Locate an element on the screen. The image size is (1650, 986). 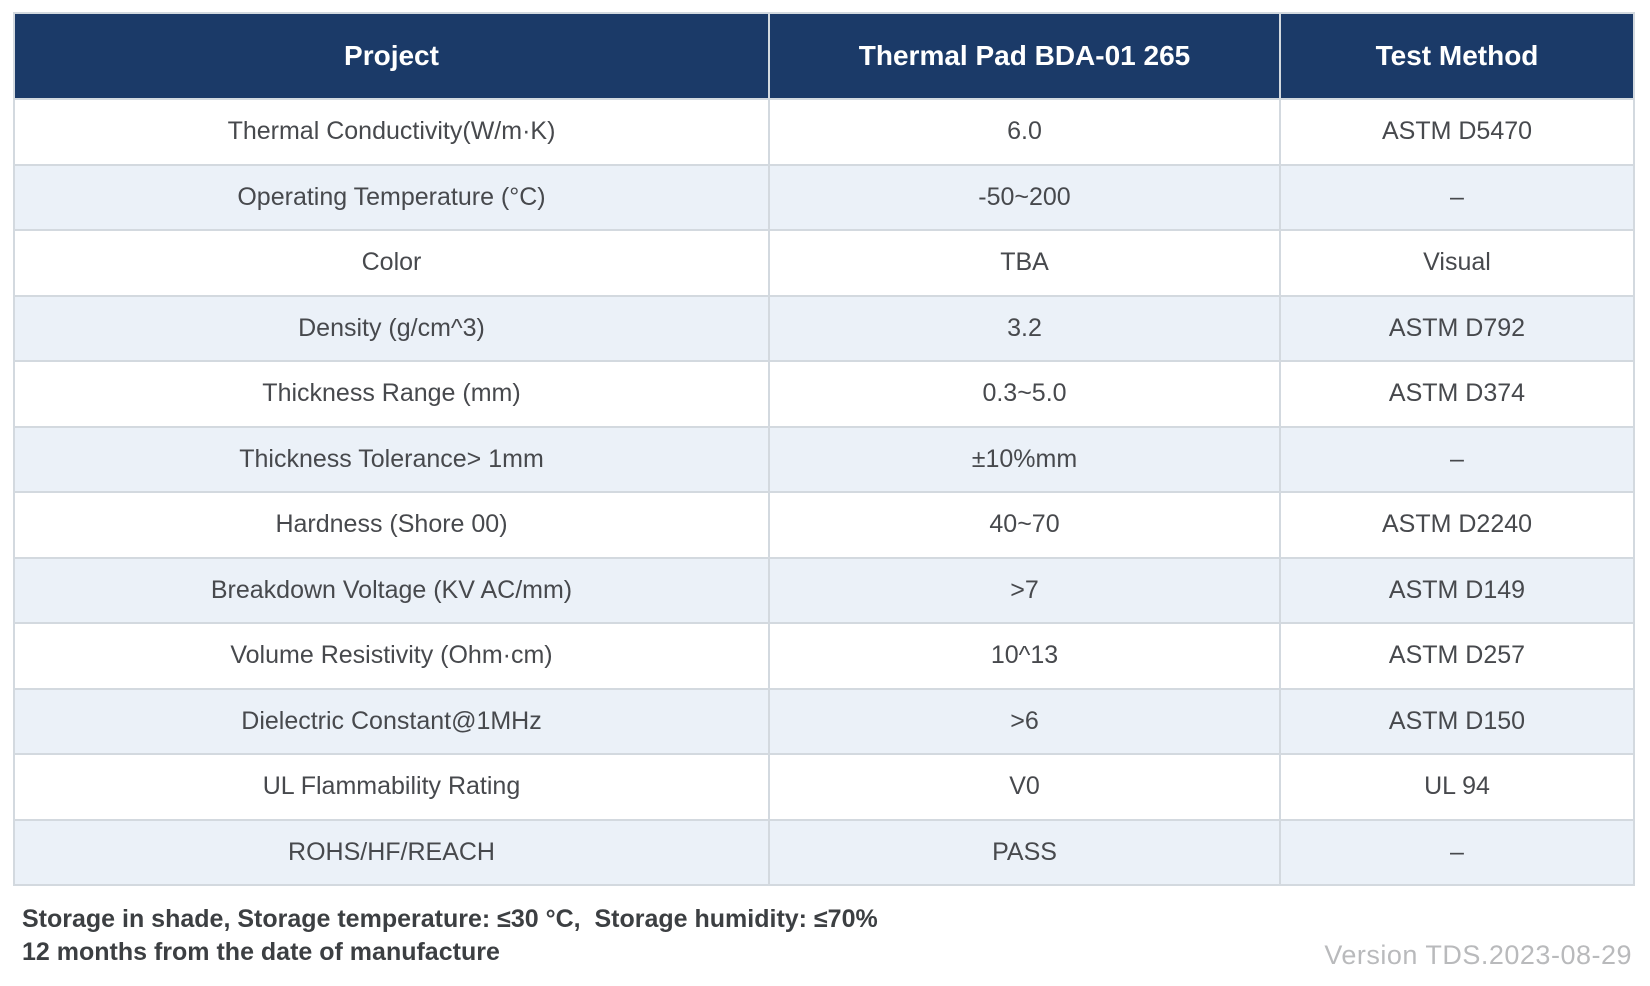
test-method-cell: ASTM D792 is located at coordinates (1457, 328).